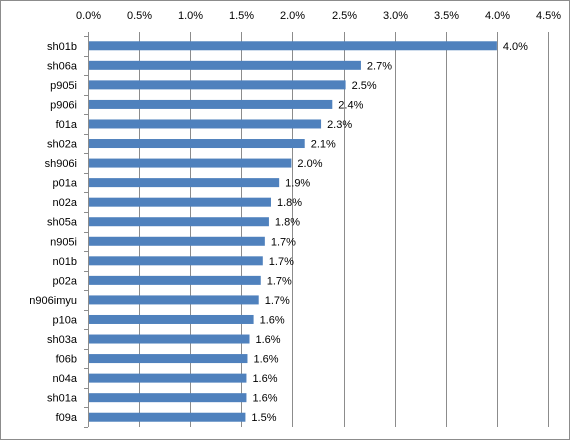 Image resolution: width=570 pixels, height=440 pixels. What do you see at coordinates (318, 23) in the screenshot?
I see `x-axis: 0.0% 0.5% 1.0% 1.5% 2.0% 2.5% 3.0% 3.5% 4.0% 4.5%` at bounding box center [318, 23].